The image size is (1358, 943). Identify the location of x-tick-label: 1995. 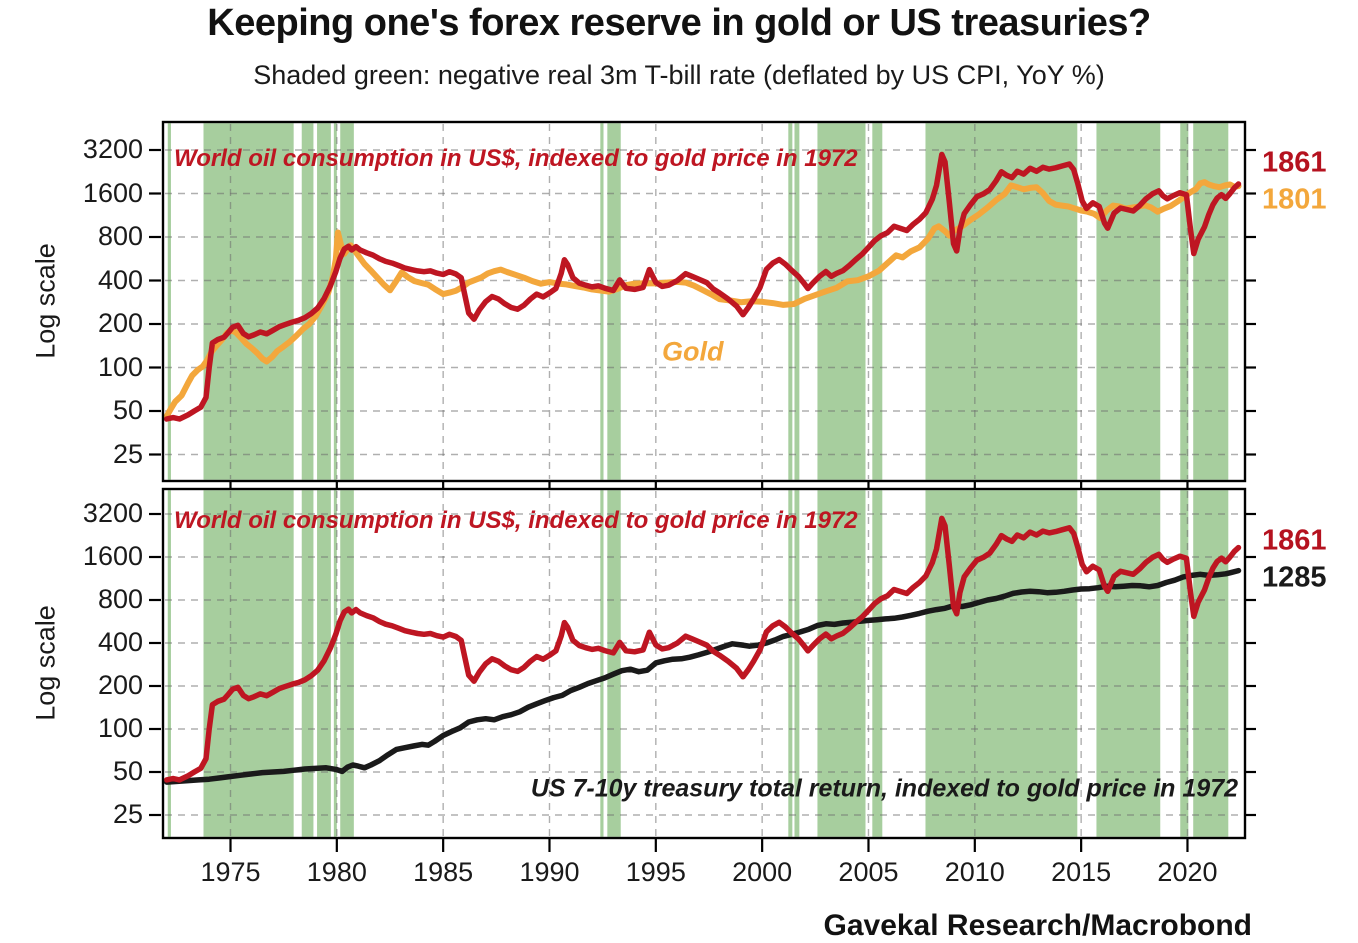
(655, 872).